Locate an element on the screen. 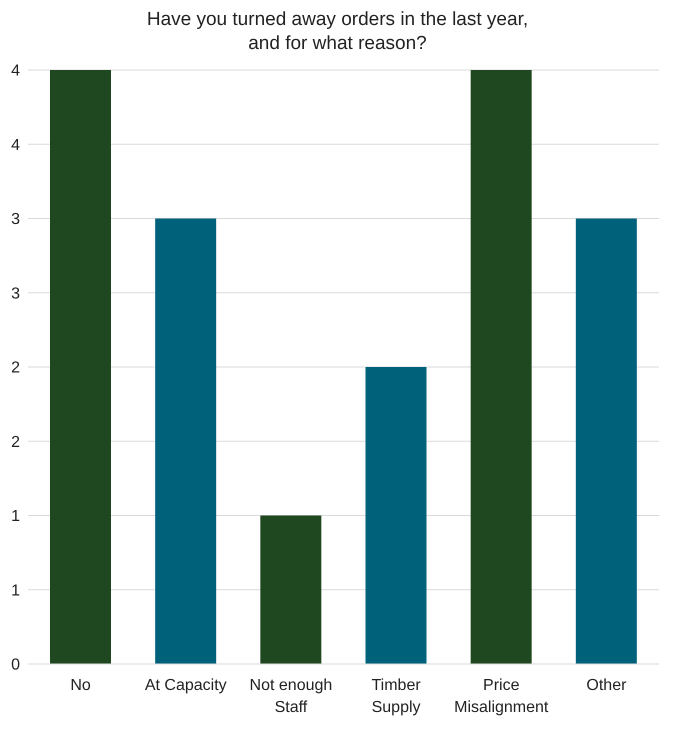  y-tick-label: 0 is located at coordinates (15, 665).